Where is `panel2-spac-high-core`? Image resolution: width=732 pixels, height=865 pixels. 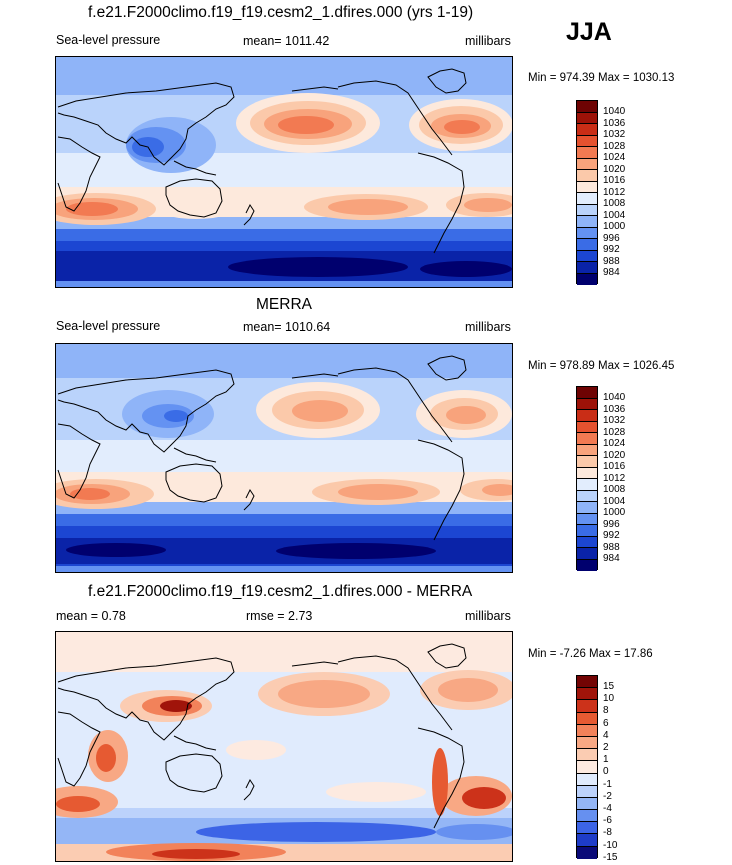
panel2-spac-high-core is located at coordinates (378, 492).